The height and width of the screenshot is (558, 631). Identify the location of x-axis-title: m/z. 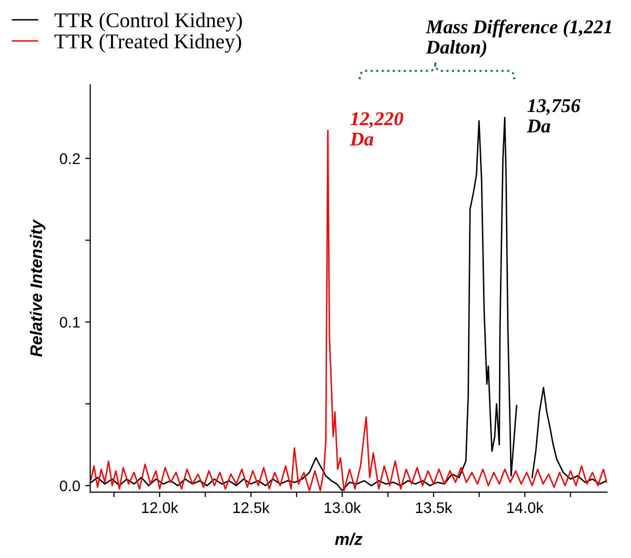
(348, 539).